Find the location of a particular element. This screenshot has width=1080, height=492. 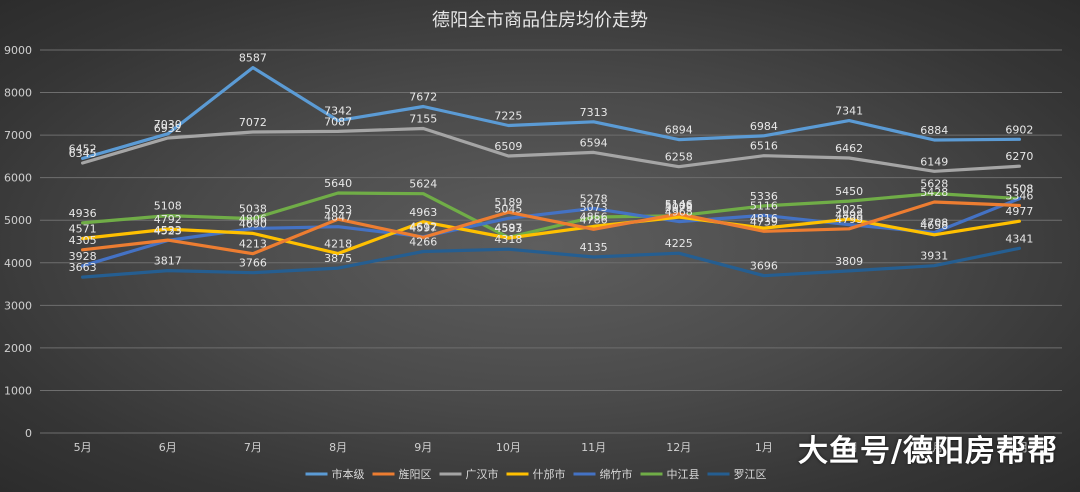

y-axis-ticks: 0 1000 2000 3000 4000 5000 6000 7000 8000 9000 is located at coordinates (18, 242).